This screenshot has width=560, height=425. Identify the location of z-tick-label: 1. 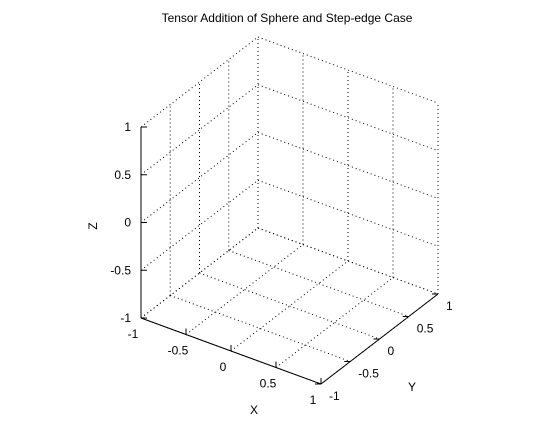
(127, 127).